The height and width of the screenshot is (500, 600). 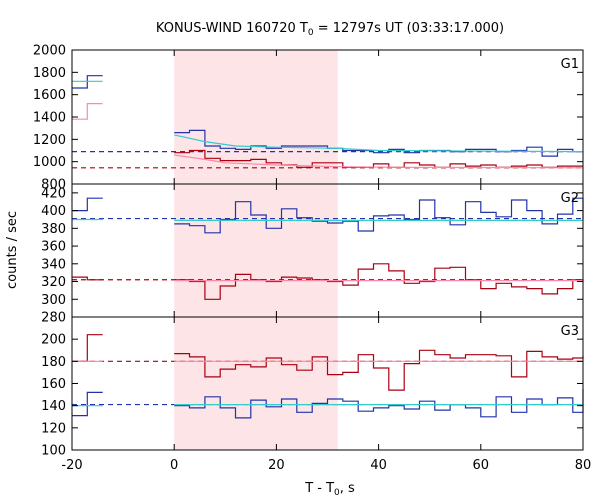 I want to click on panel-G2-ytick-label: 420, so click(x=53, y=193).